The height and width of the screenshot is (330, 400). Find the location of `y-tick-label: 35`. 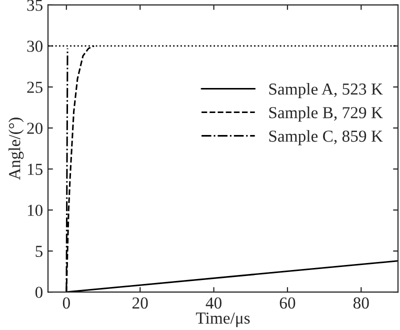

y-tick-label: 35 is located at coordinates (34, 5).